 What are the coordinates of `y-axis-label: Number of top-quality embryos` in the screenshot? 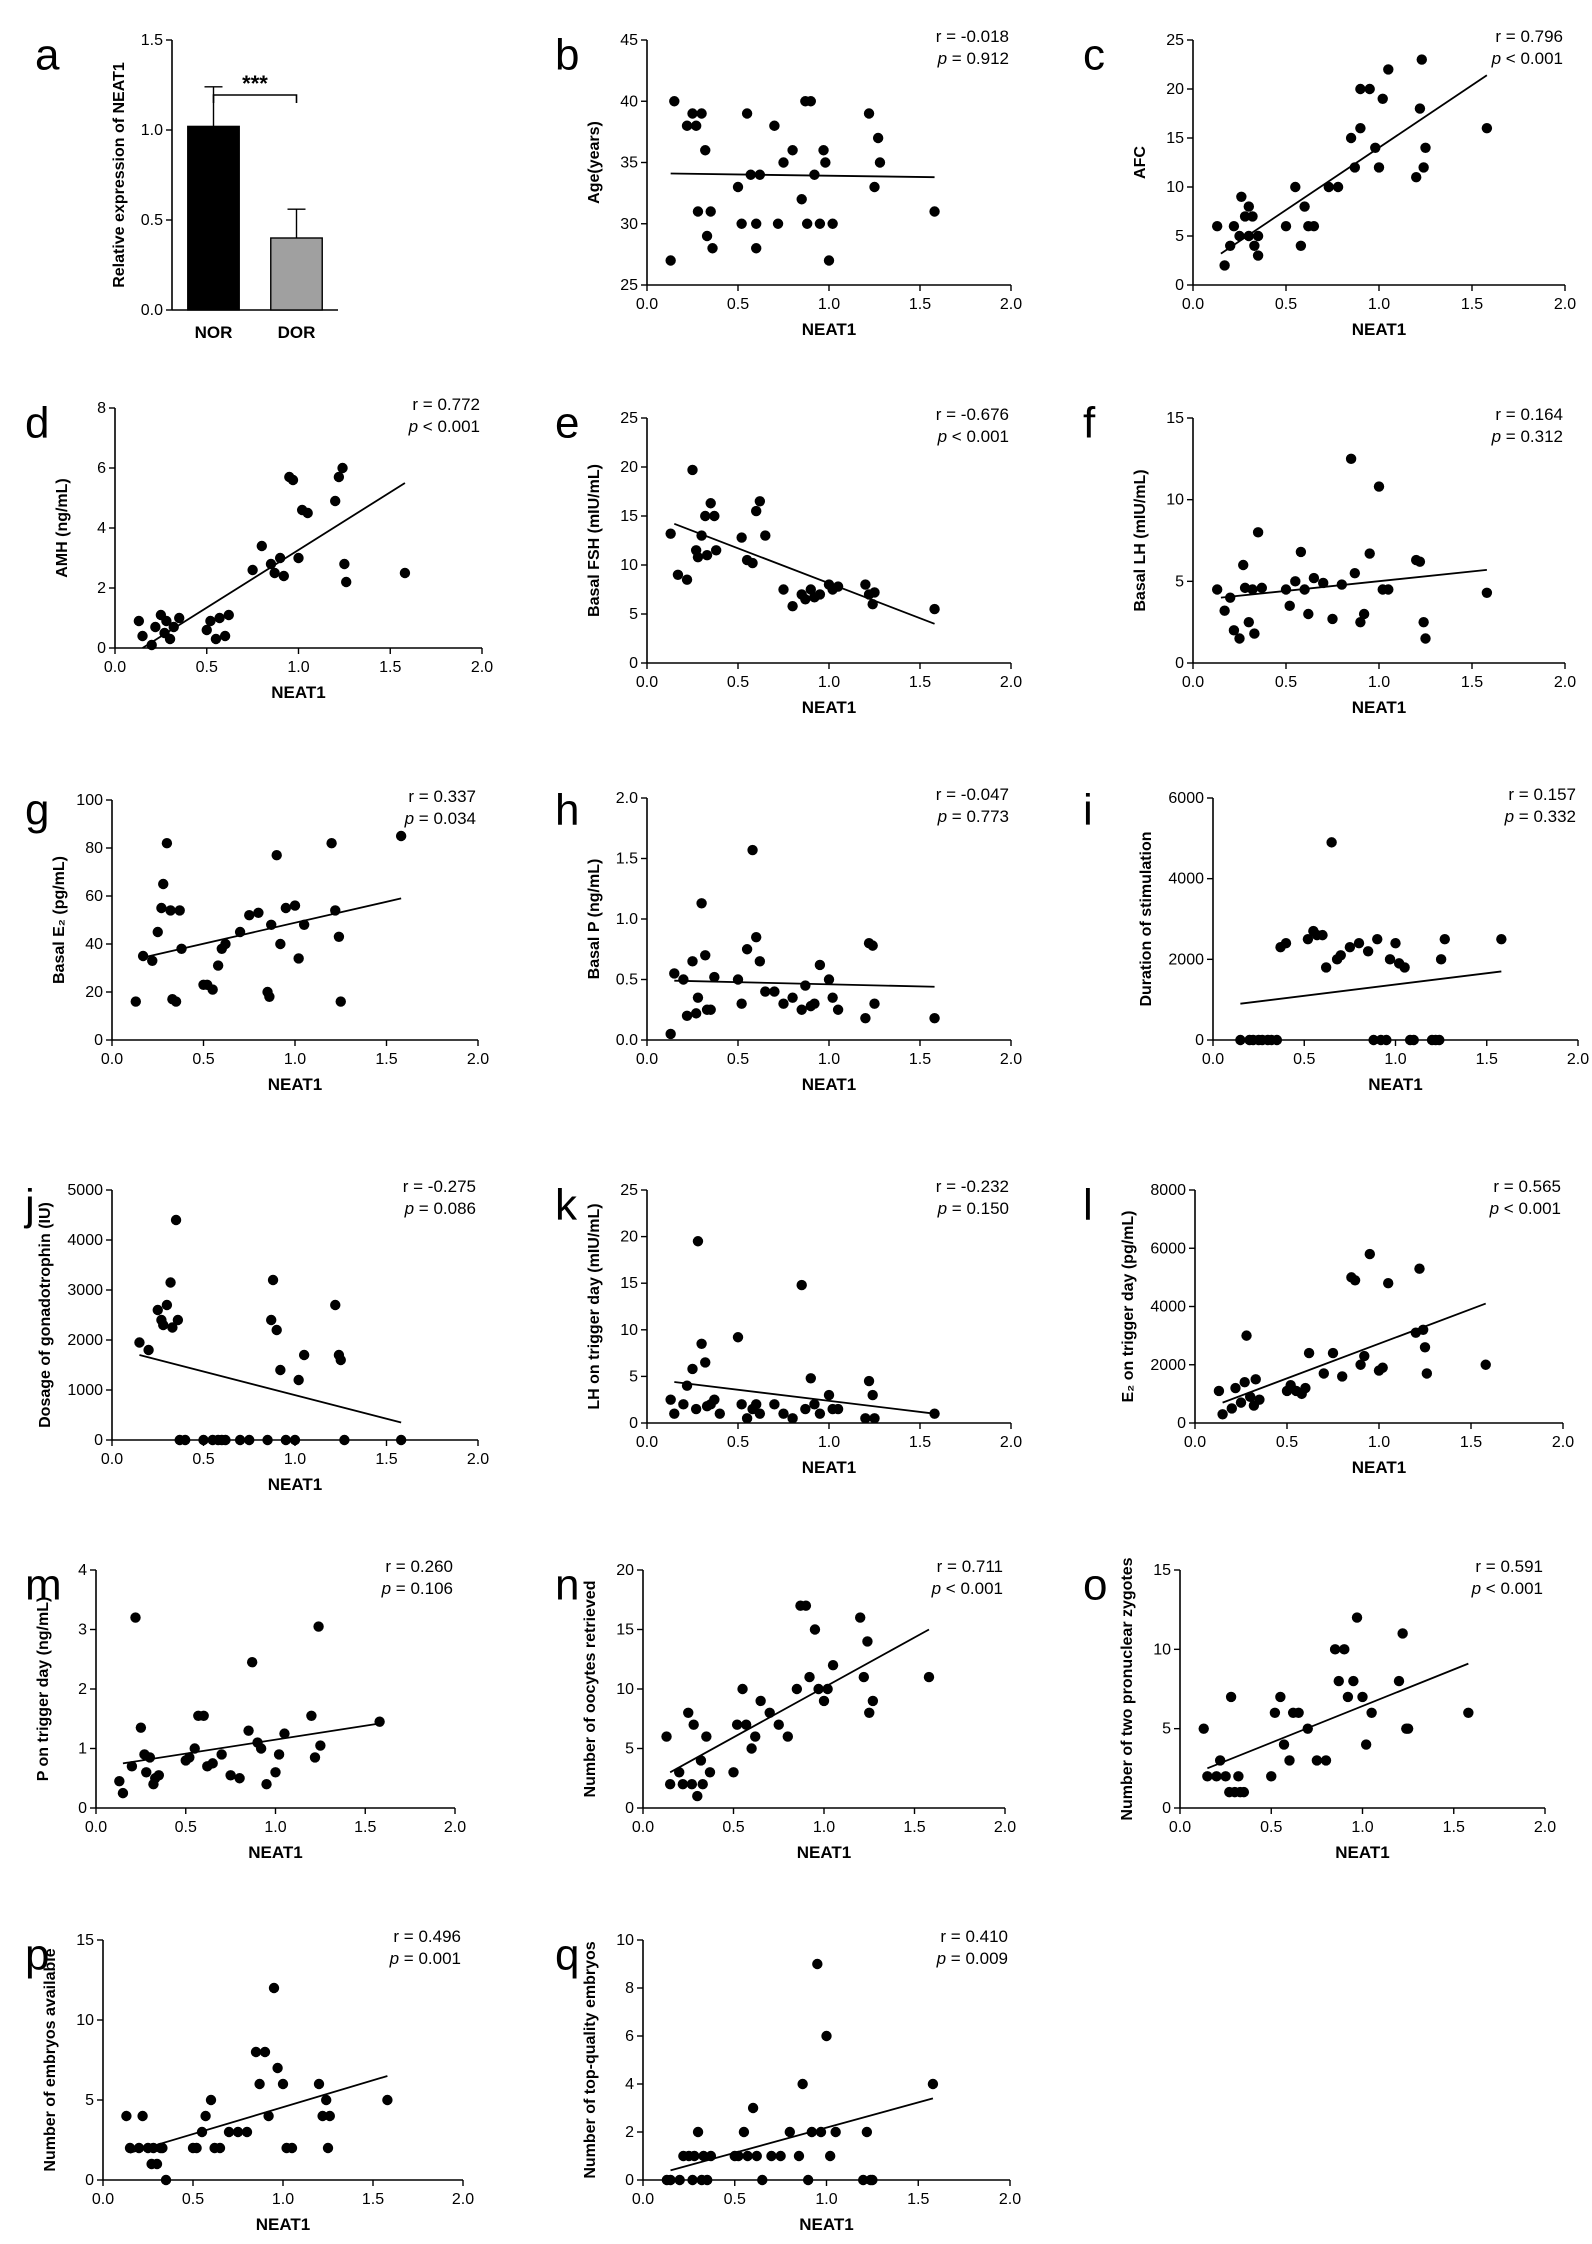 It's located at (590, 2059).